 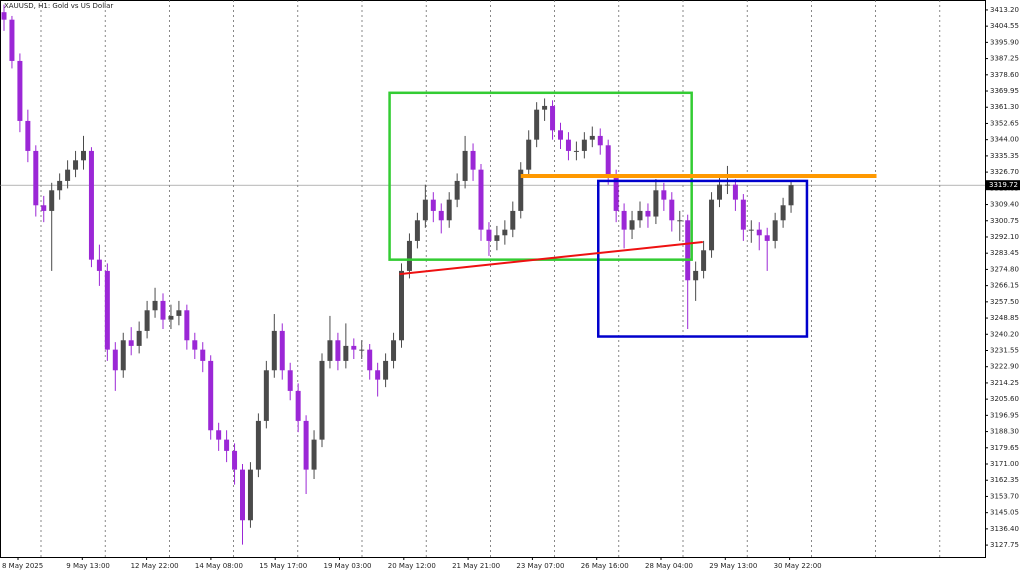 I want to click on y-tick-label: 3274.80, so click(x=1004, y=269).